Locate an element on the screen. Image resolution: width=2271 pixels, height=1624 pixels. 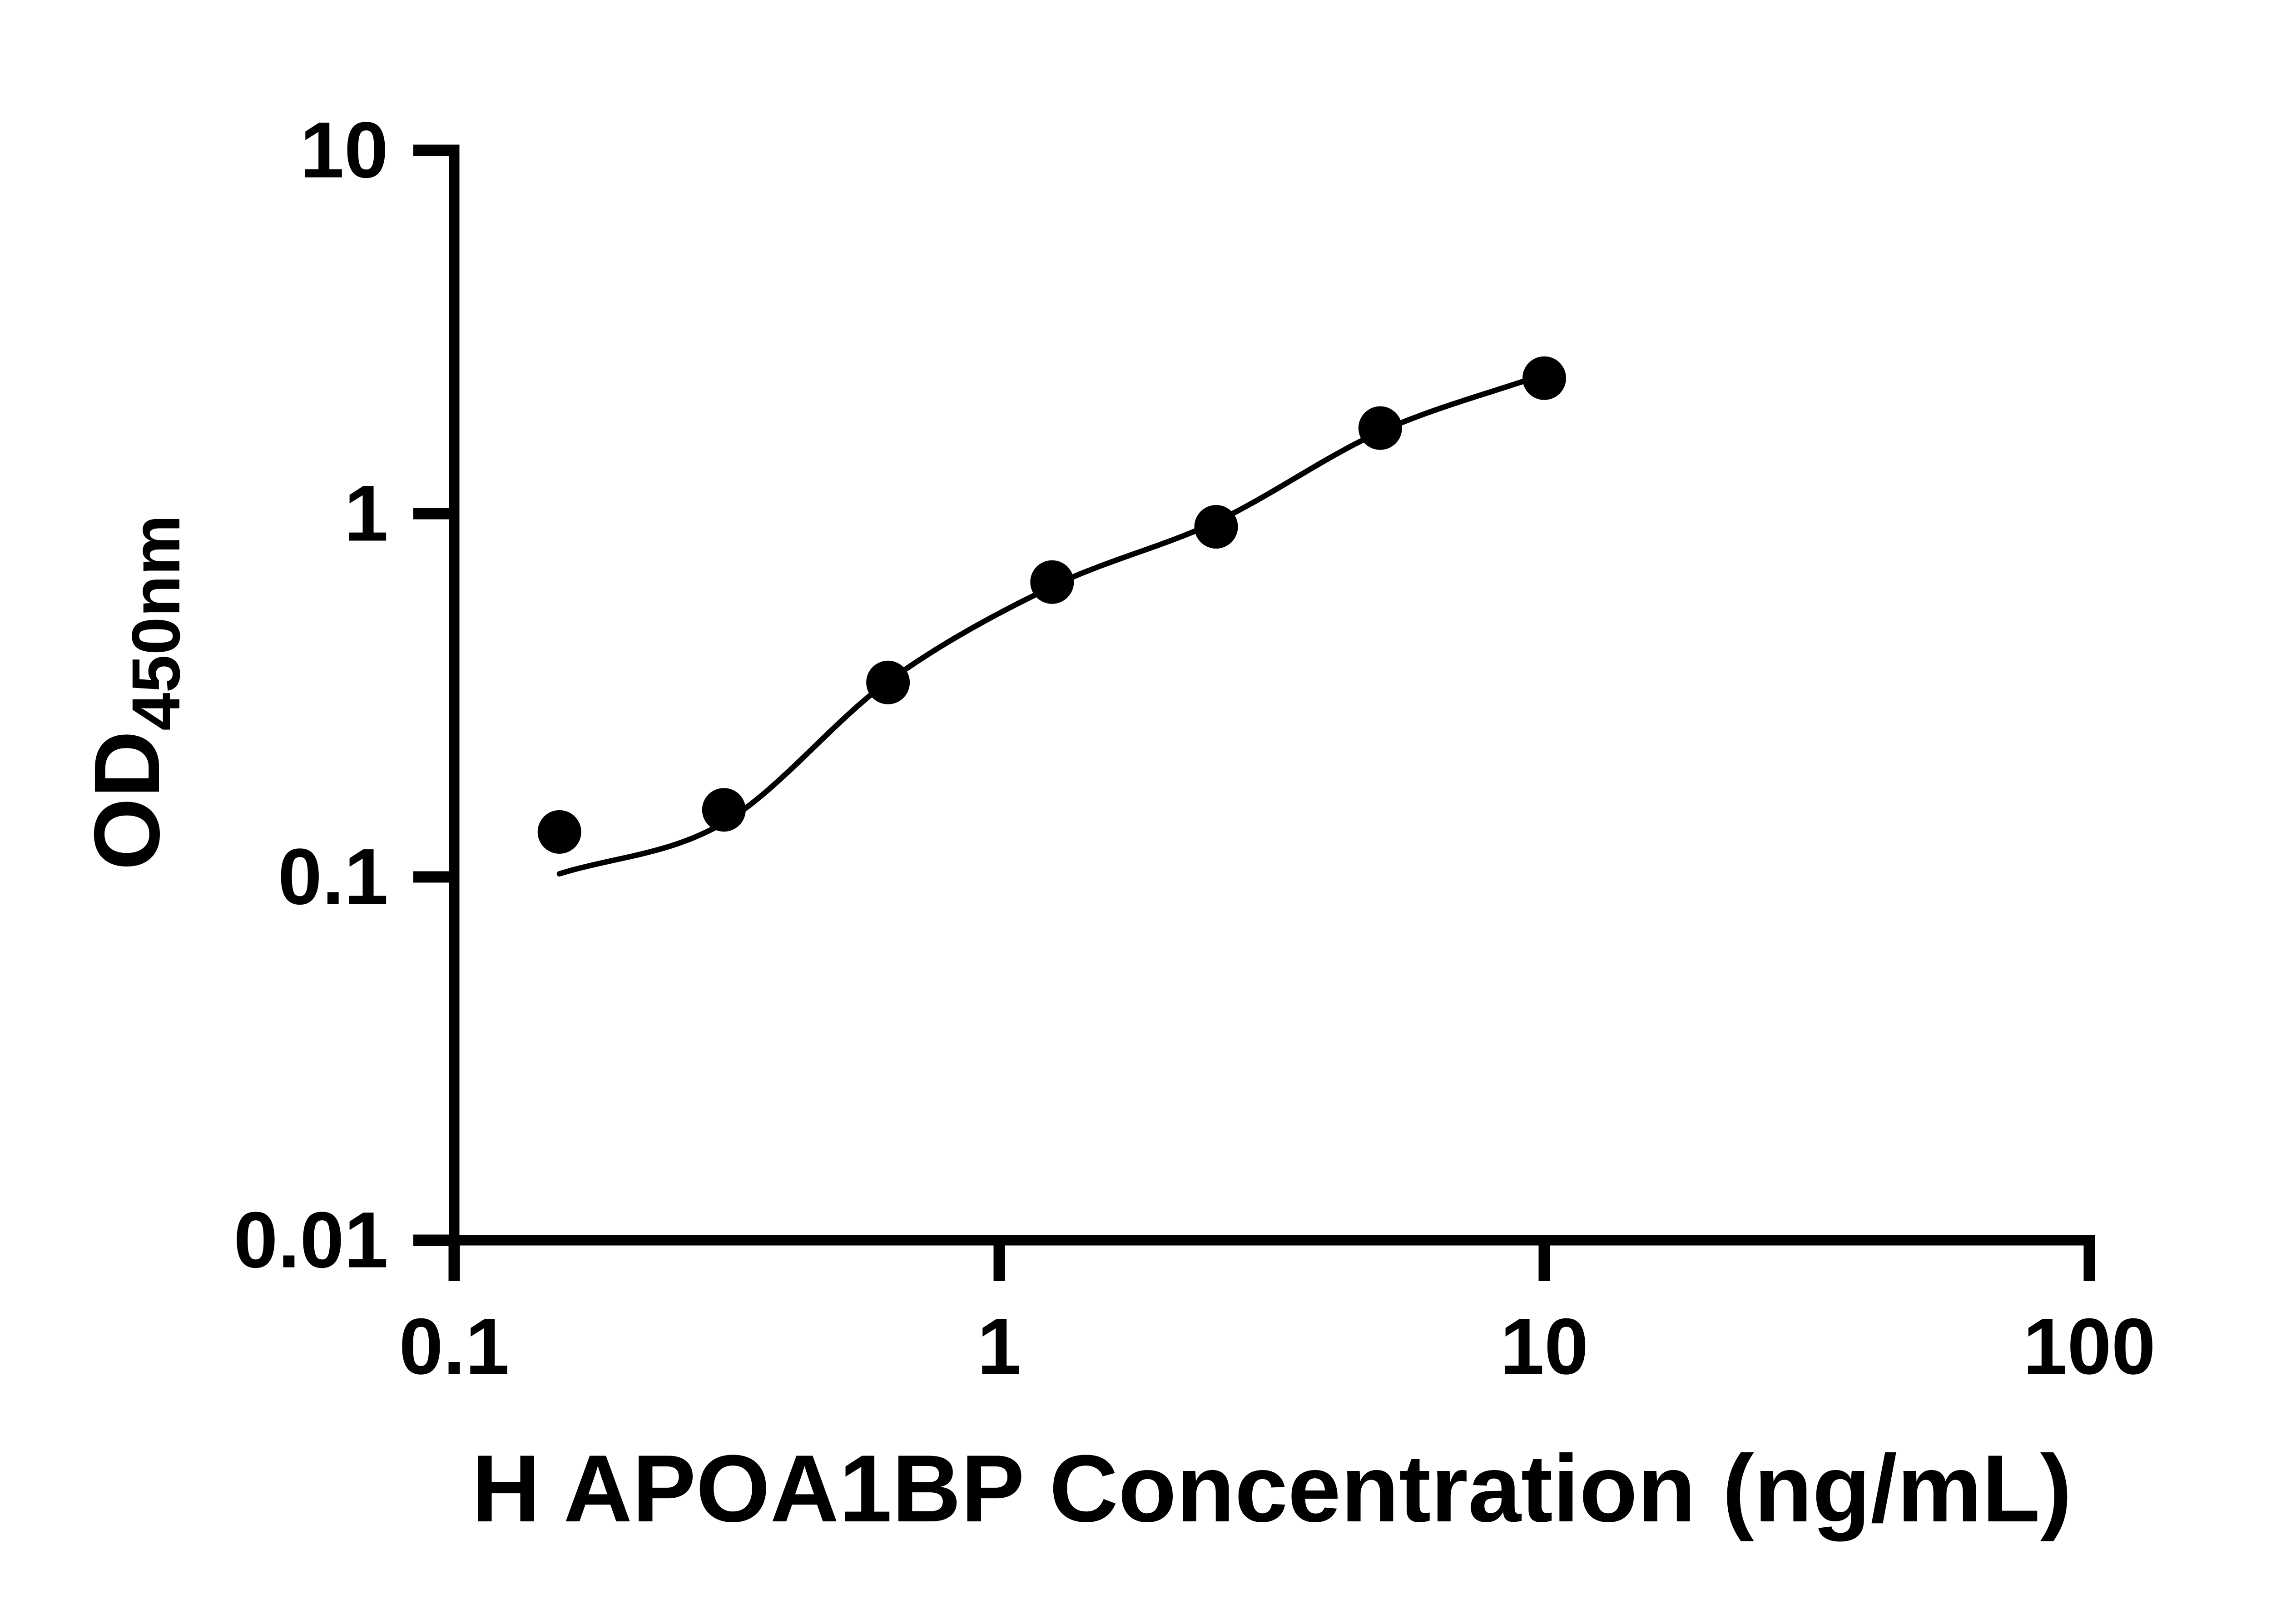
x-tick-label: 10 is located at coordinates (1544, 1346).